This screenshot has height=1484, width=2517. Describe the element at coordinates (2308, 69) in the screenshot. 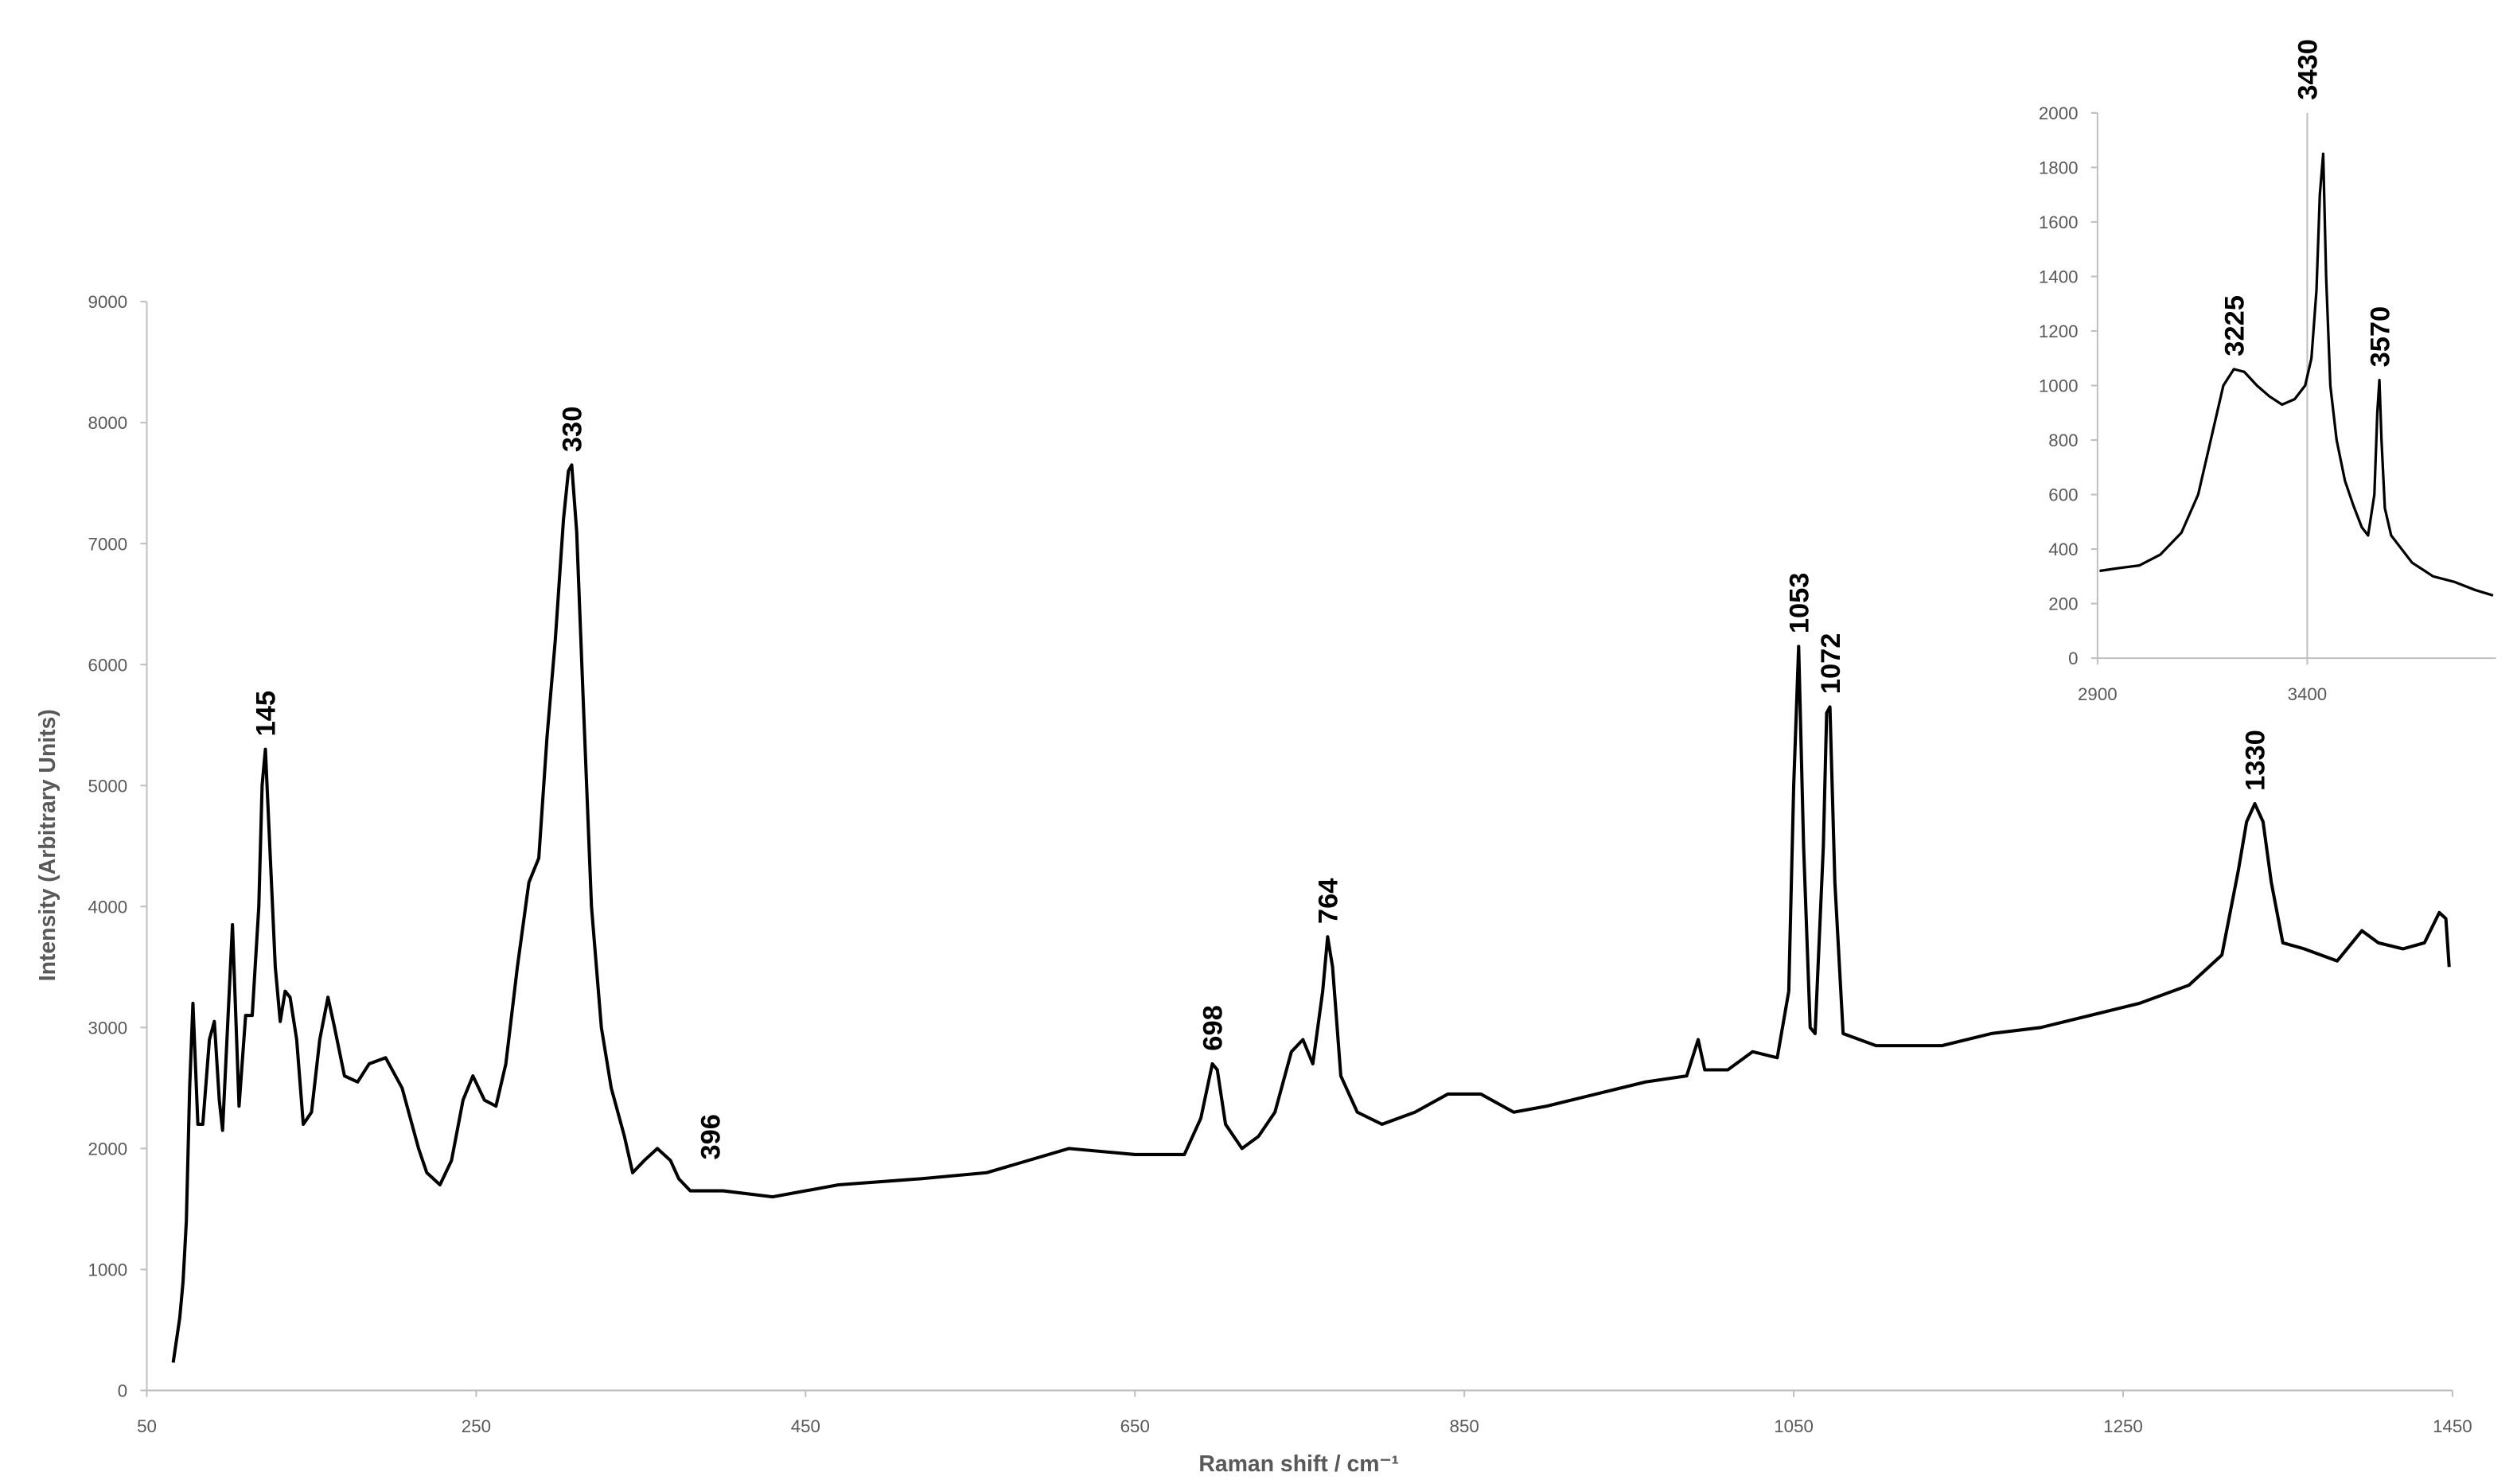

I see `peak-label: 3430` at that location.